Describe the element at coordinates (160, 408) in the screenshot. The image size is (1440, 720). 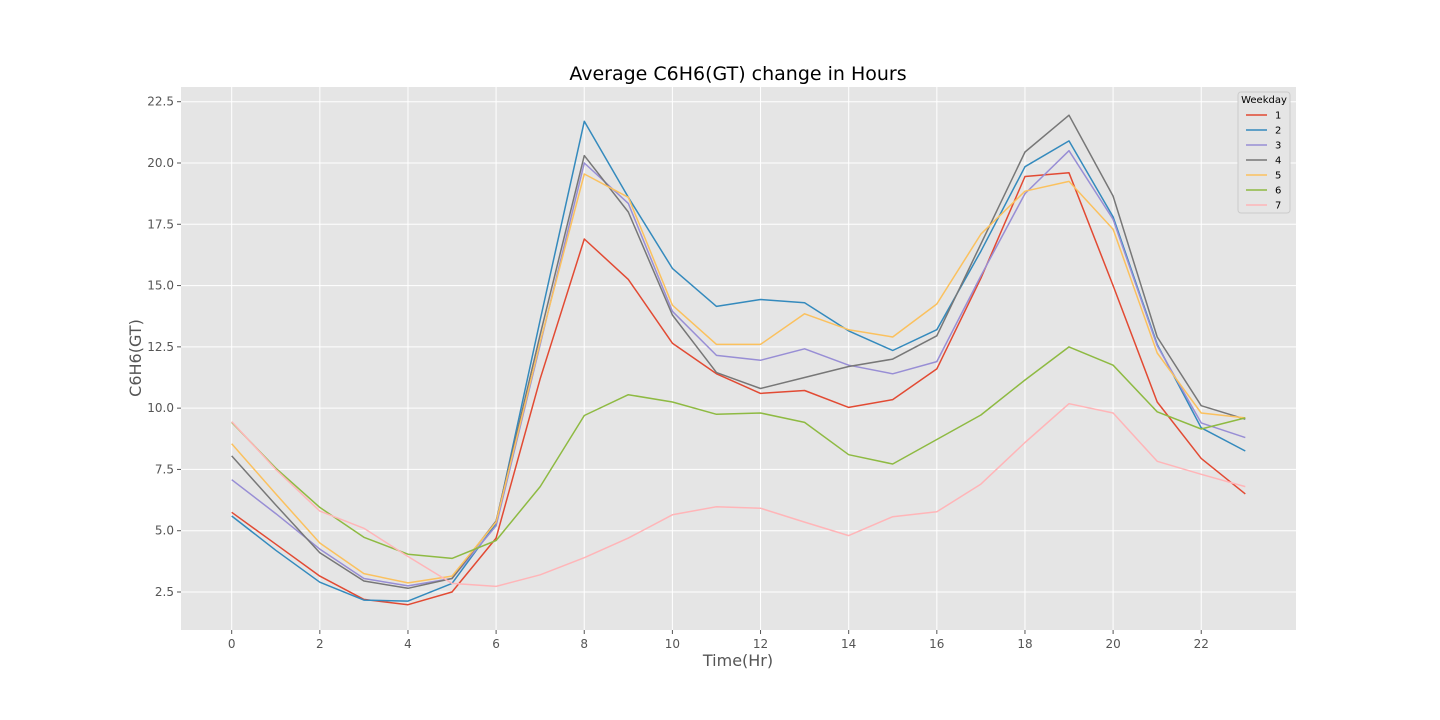
I see `y-tick-label: 10.0` at that location.